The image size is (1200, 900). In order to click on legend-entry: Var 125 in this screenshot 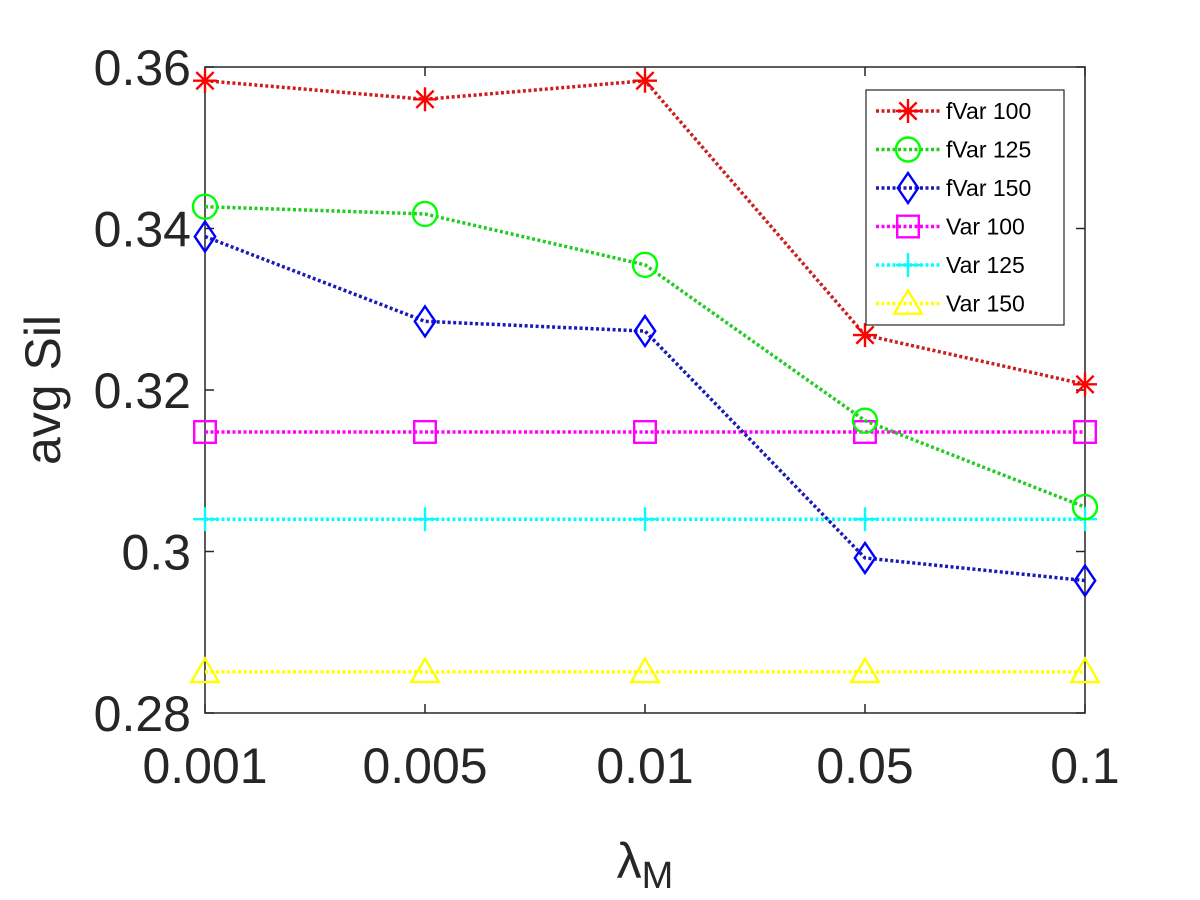, I will do `click(950, 265)`.